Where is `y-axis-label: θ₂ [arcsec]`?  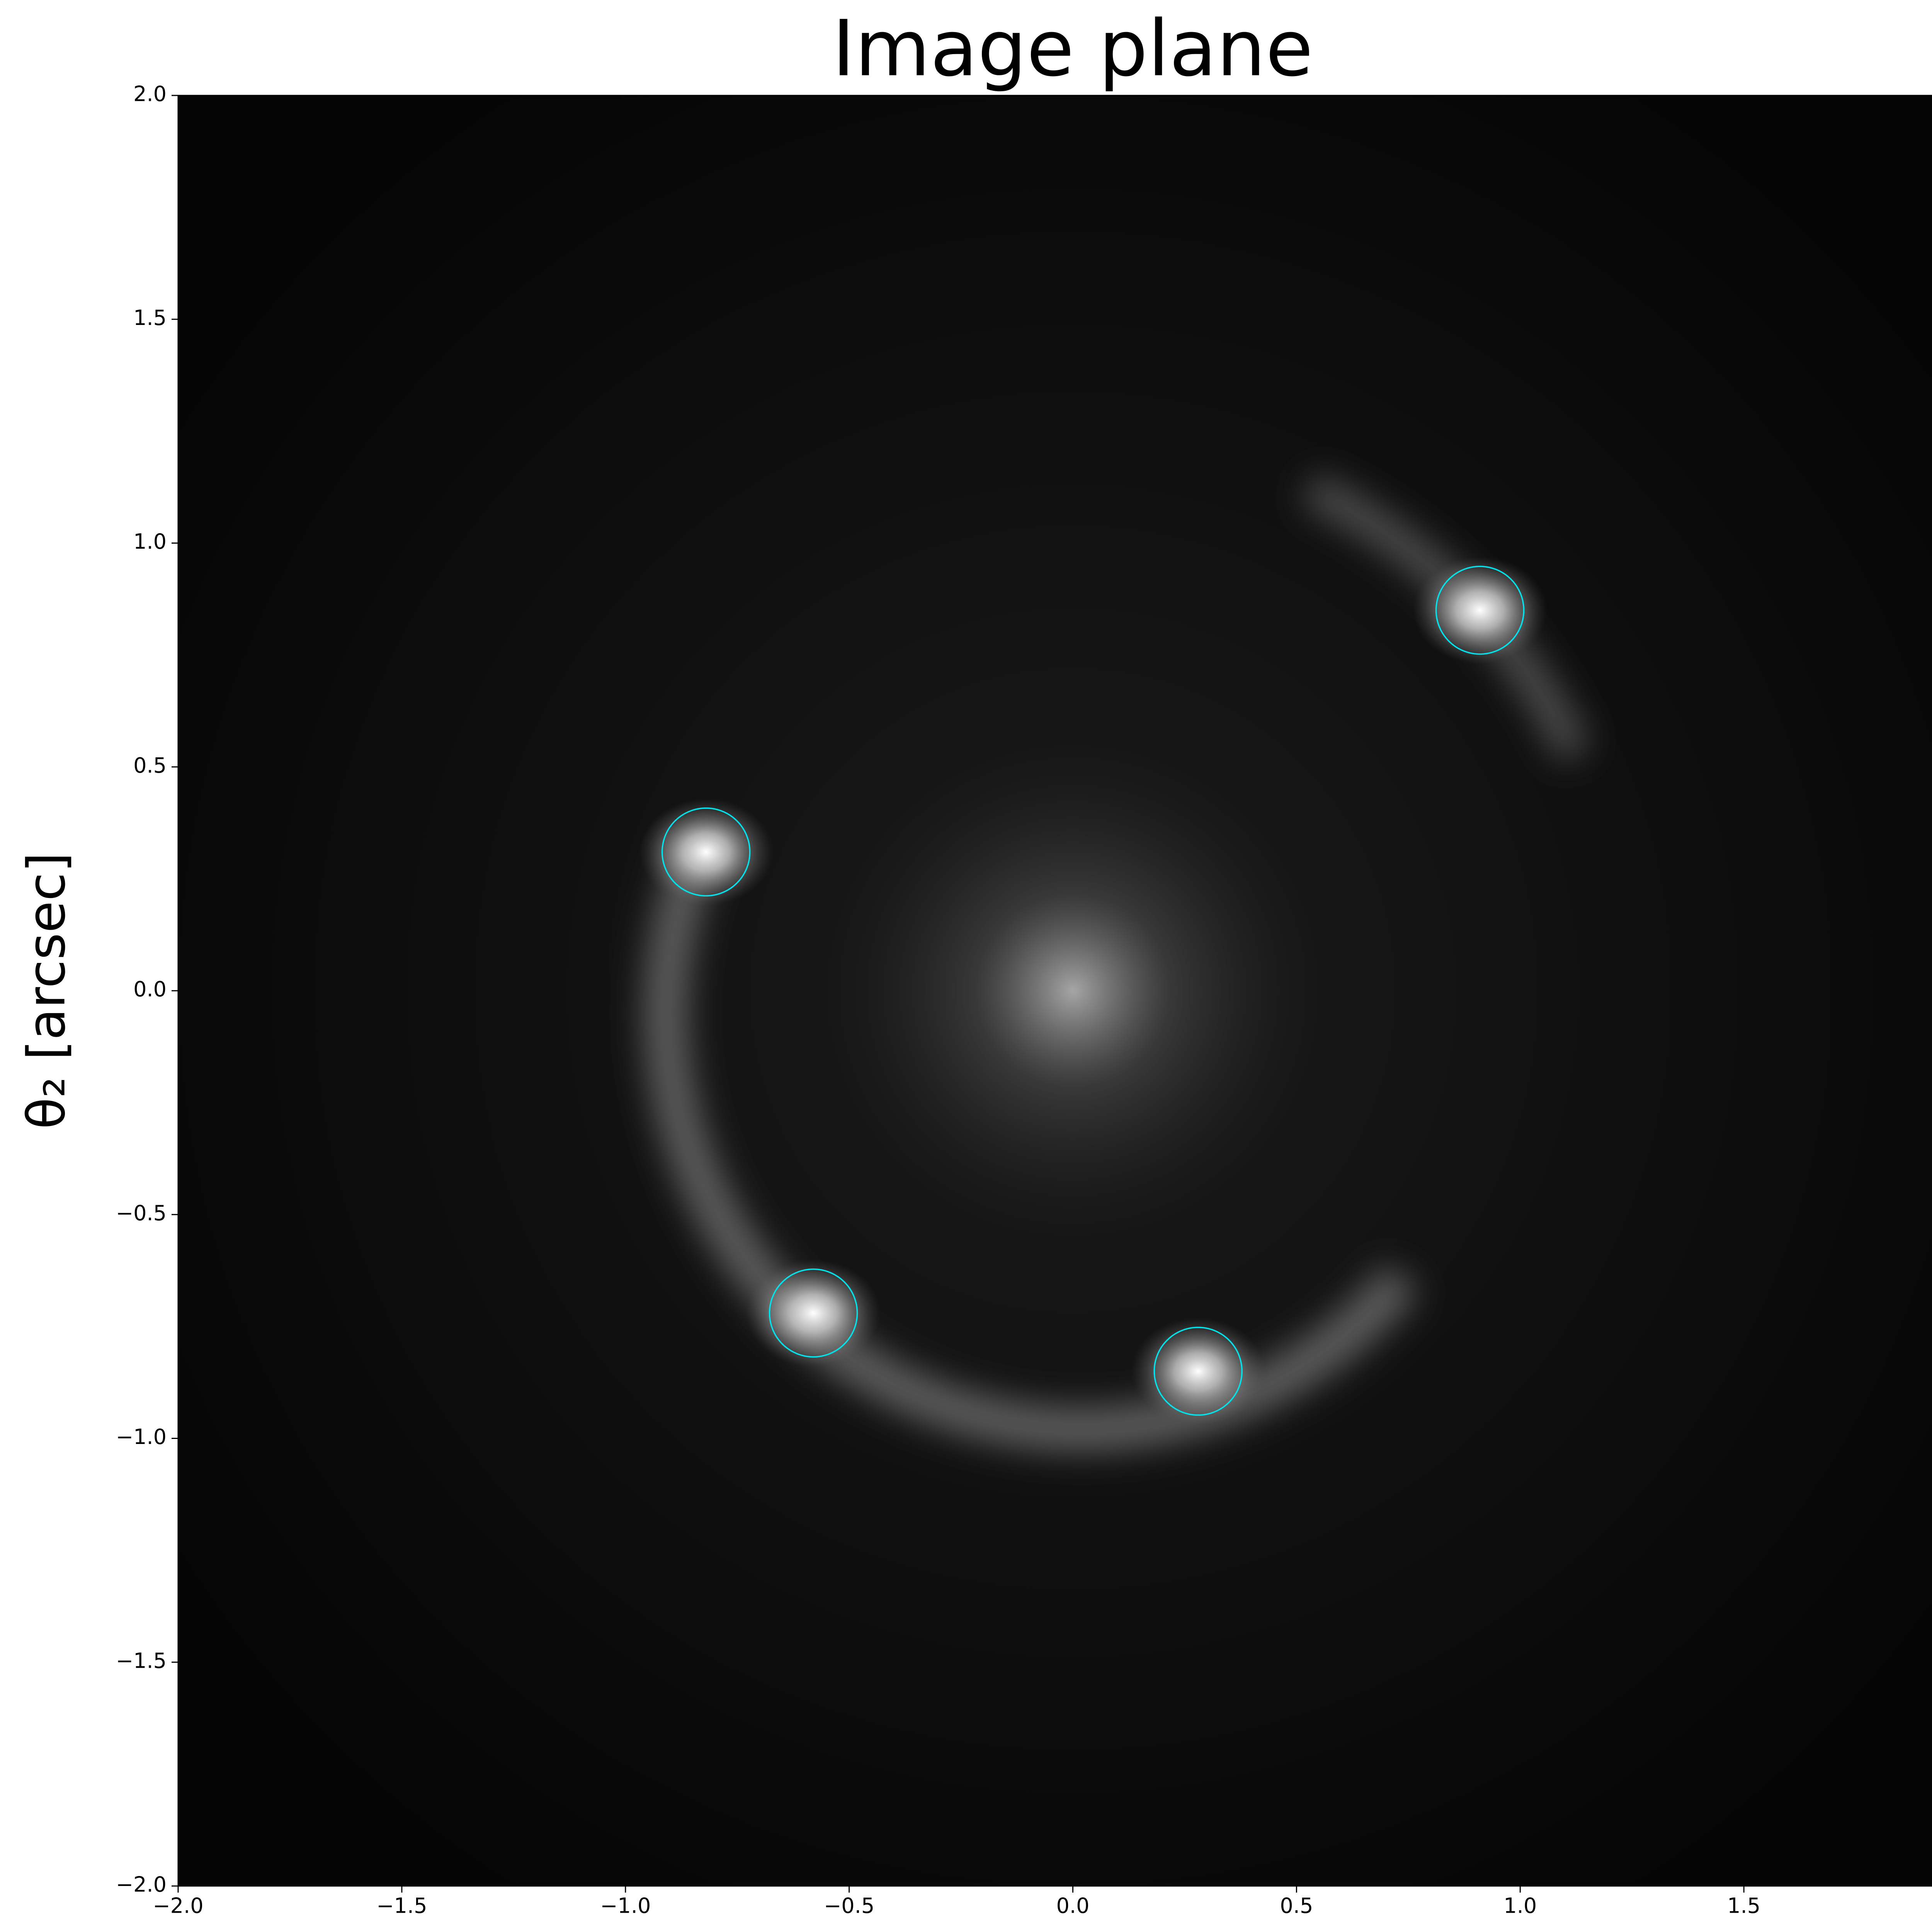
y-axis-label: θ₂ [arcsec] is located at coordinates (47, 991).